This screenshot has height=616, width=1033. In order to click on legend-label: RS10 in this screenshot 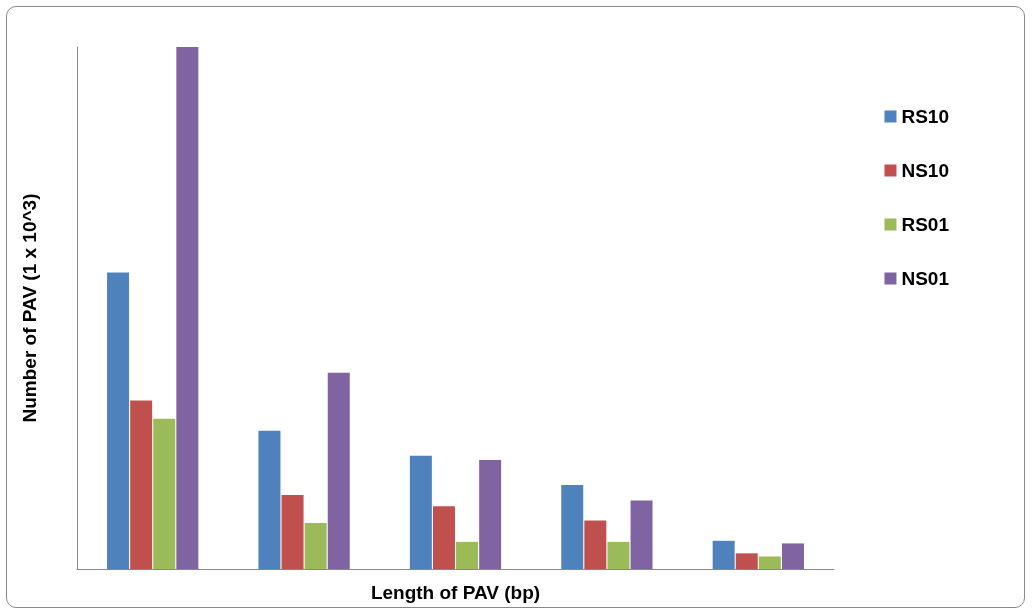, I will do `click(925, 116)`.